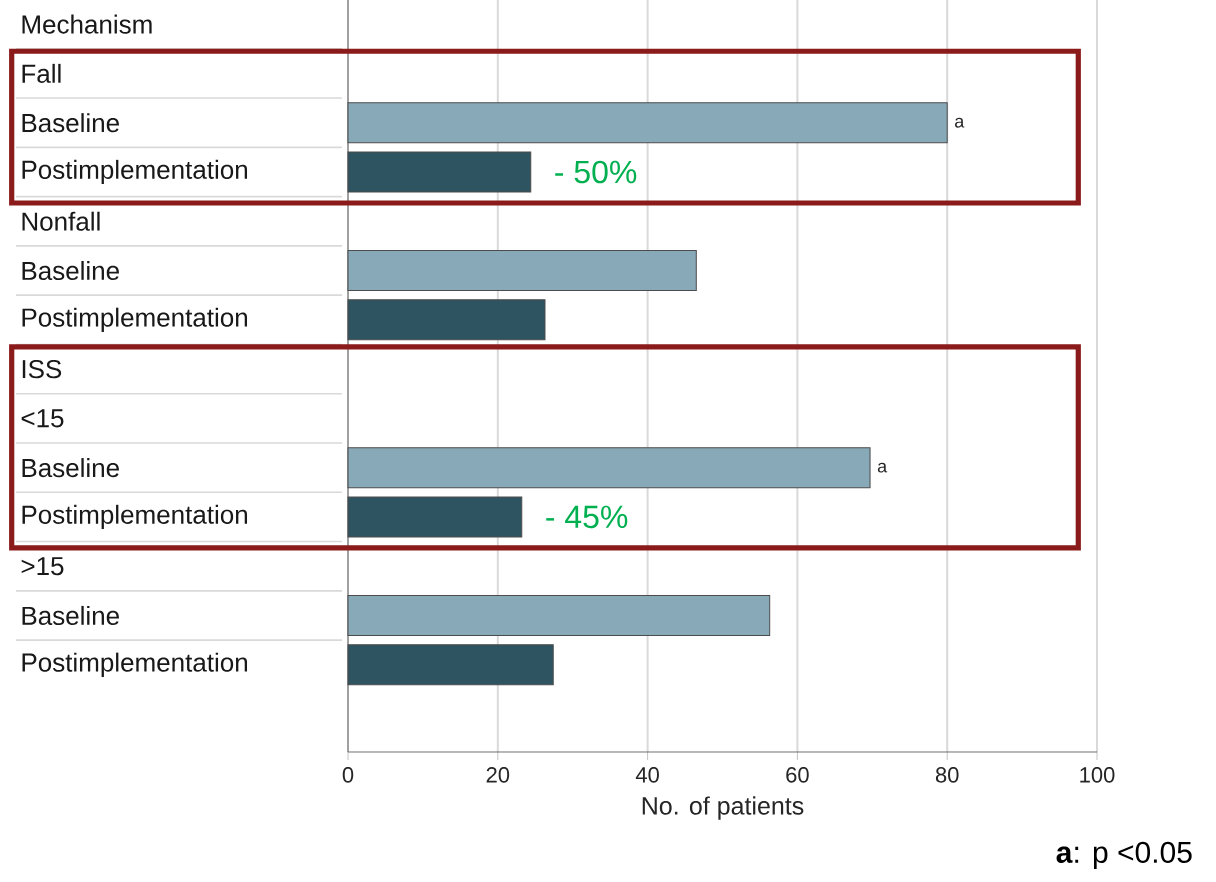 The image size is (1216, 882). What do you see at coordinates (61, 221) in the screenshot?
I see `y-tick-label: Nonfall` at bounding box center [61, 221].